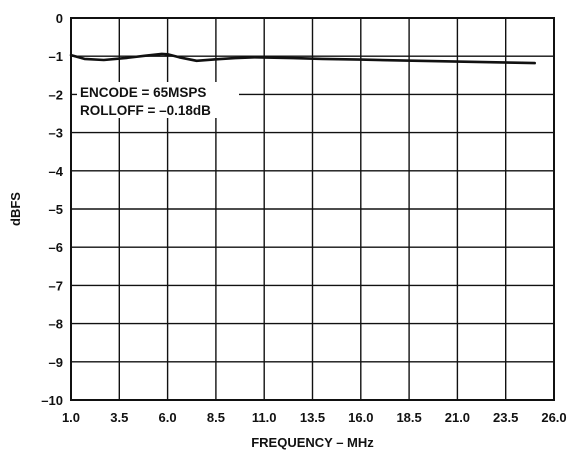  Describe the element at coordinates (505, 417) in the screenshot. I see `x-tick-label: 23.5` at that location.